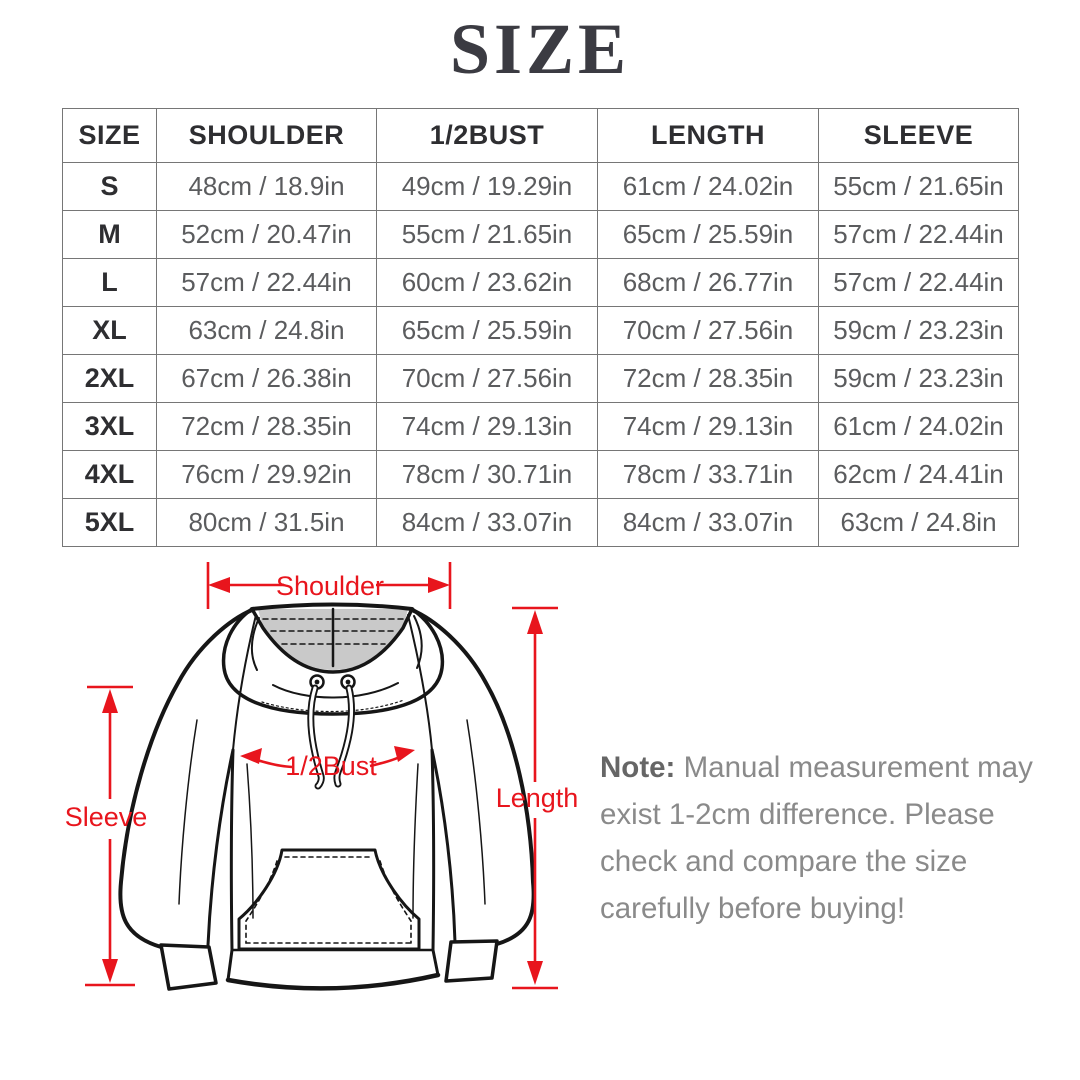 This screenshot has width=1080, height=1080. What do you see at coordinates (918, 522) in the screenshot?
I see `sleeve-value: 63cm / 24.8in` at bounding box center [918, 522].